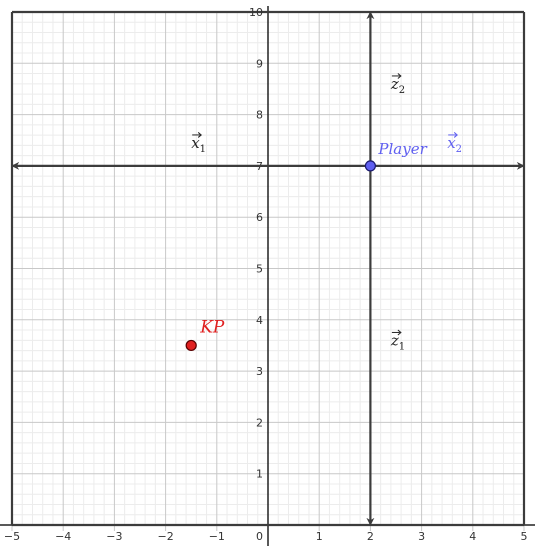  What do you see at coordinates (212, 327) in the screenshot?
I see `kp-label: KP` at bounding box center [212, 327].